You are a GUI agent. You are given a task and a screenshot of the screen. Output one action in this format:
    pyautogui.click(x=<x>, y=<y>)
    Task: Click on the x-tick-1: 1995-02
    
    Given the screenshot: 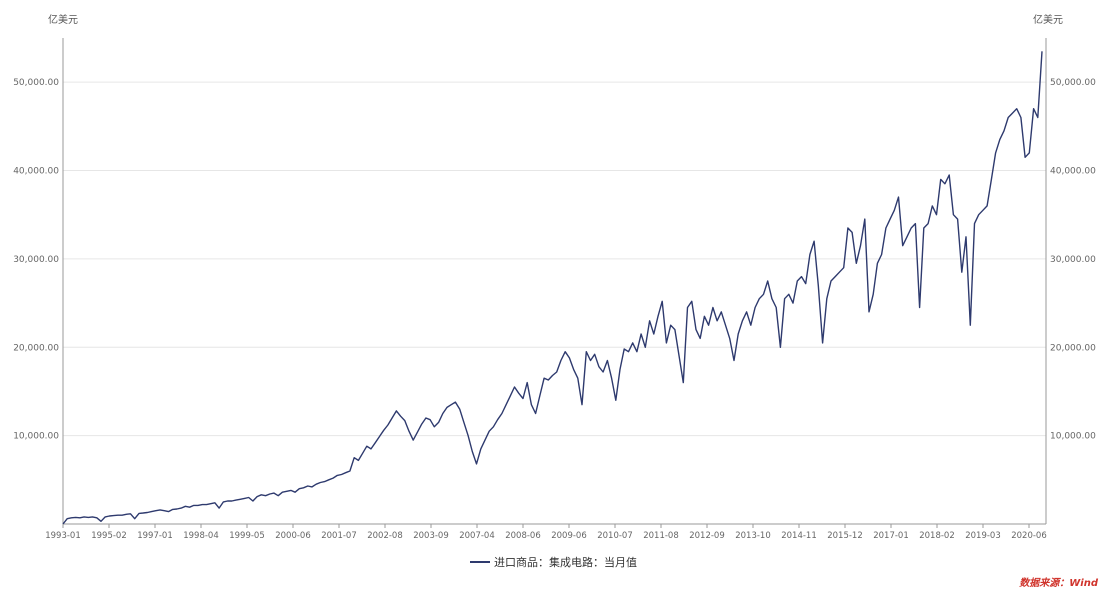 What is the action you would take?
    pyautogui.click(x=109, y=536)
    